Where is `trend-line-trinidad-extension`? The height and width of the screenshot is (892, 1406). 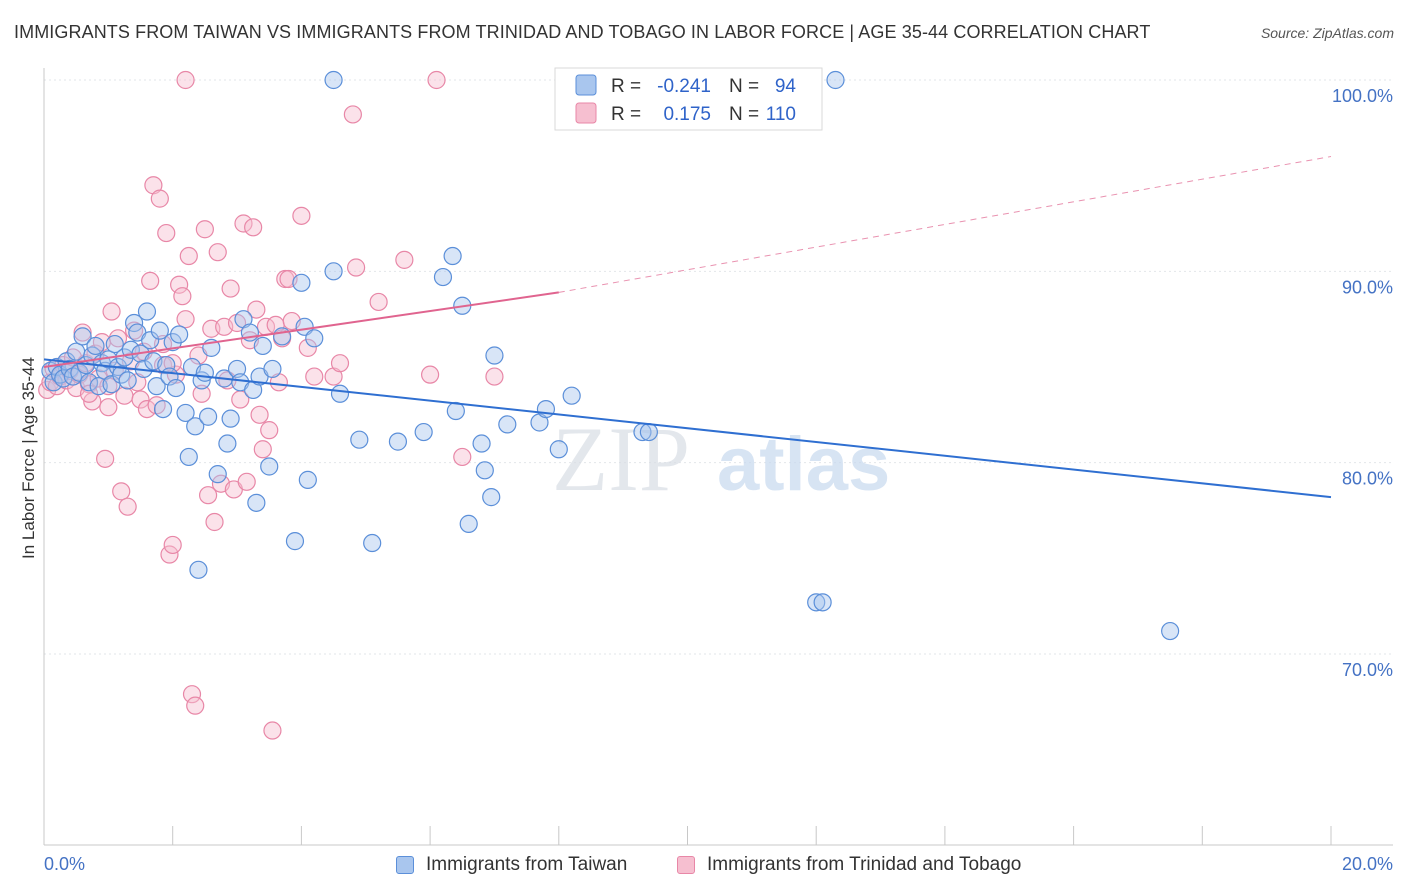 trend-line-trinidad-extension is located at coordinates (945, 224).